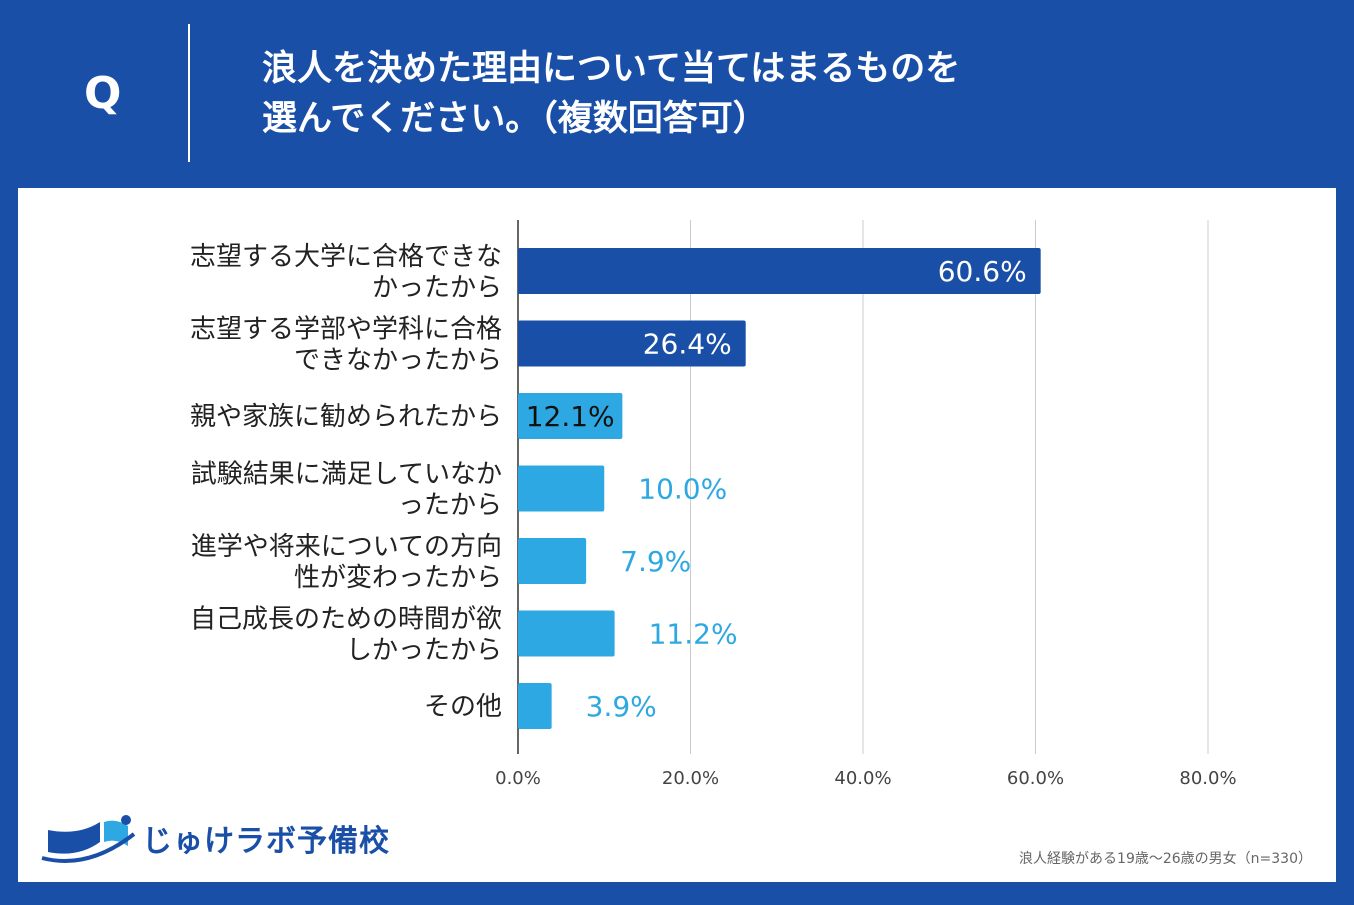 This screenshot has width=1354, height=905. I want to click on value-label: 10.0%, so click(682, 489).